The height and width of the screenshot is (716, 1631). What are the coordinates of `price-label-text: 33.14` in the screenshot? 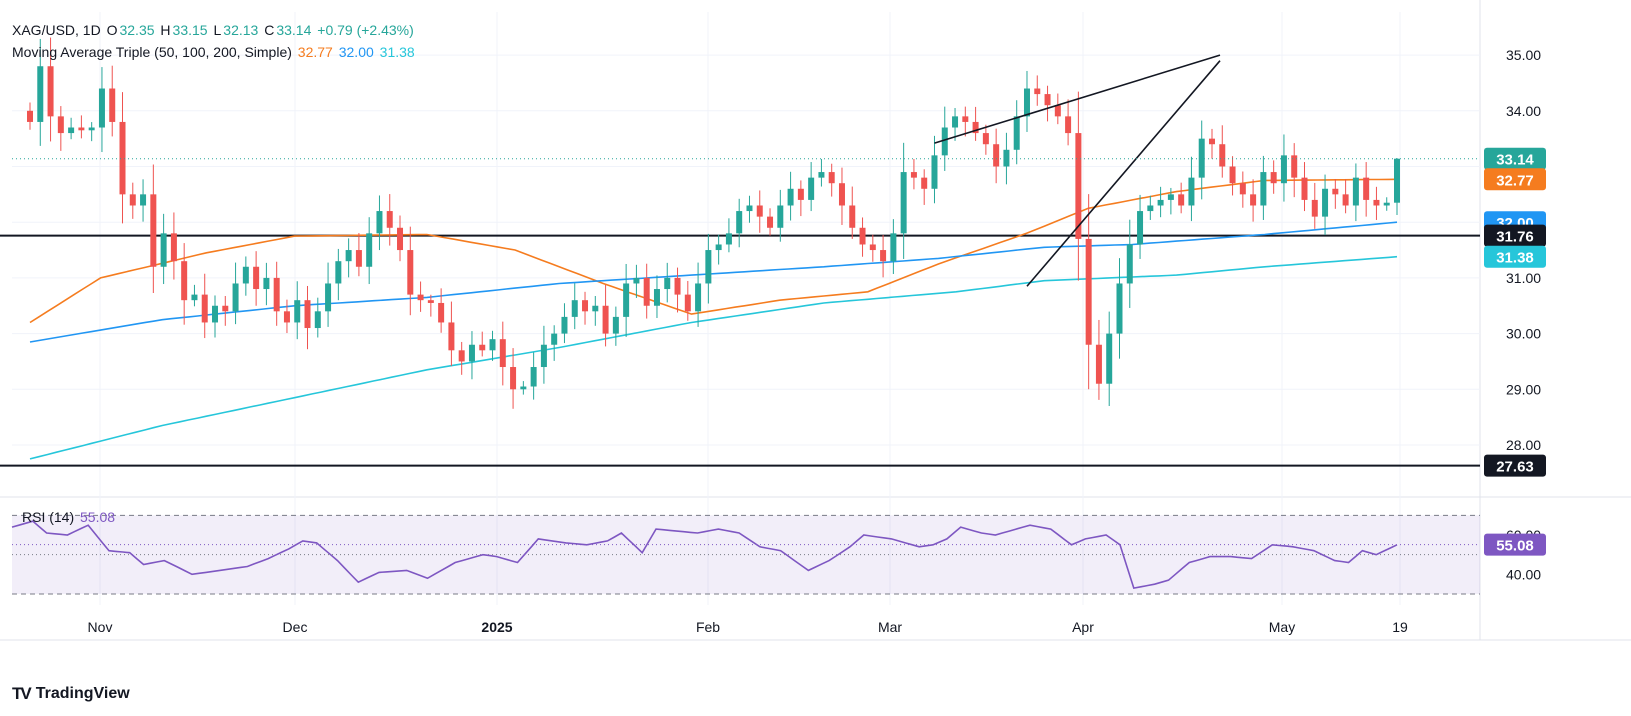 It's located at (1515, 160).